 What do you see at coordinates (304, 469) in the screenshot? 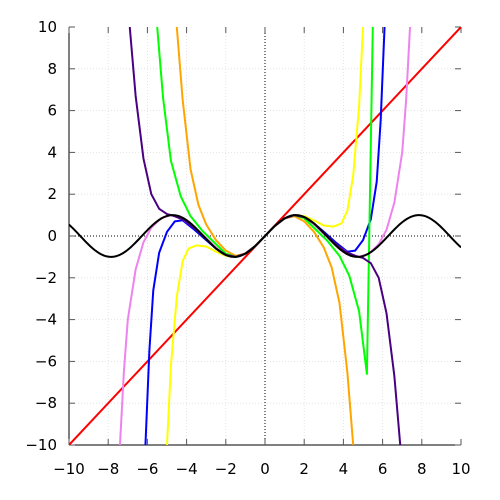
I see `x-tick-label: 2` at bounding box center [304, 469].